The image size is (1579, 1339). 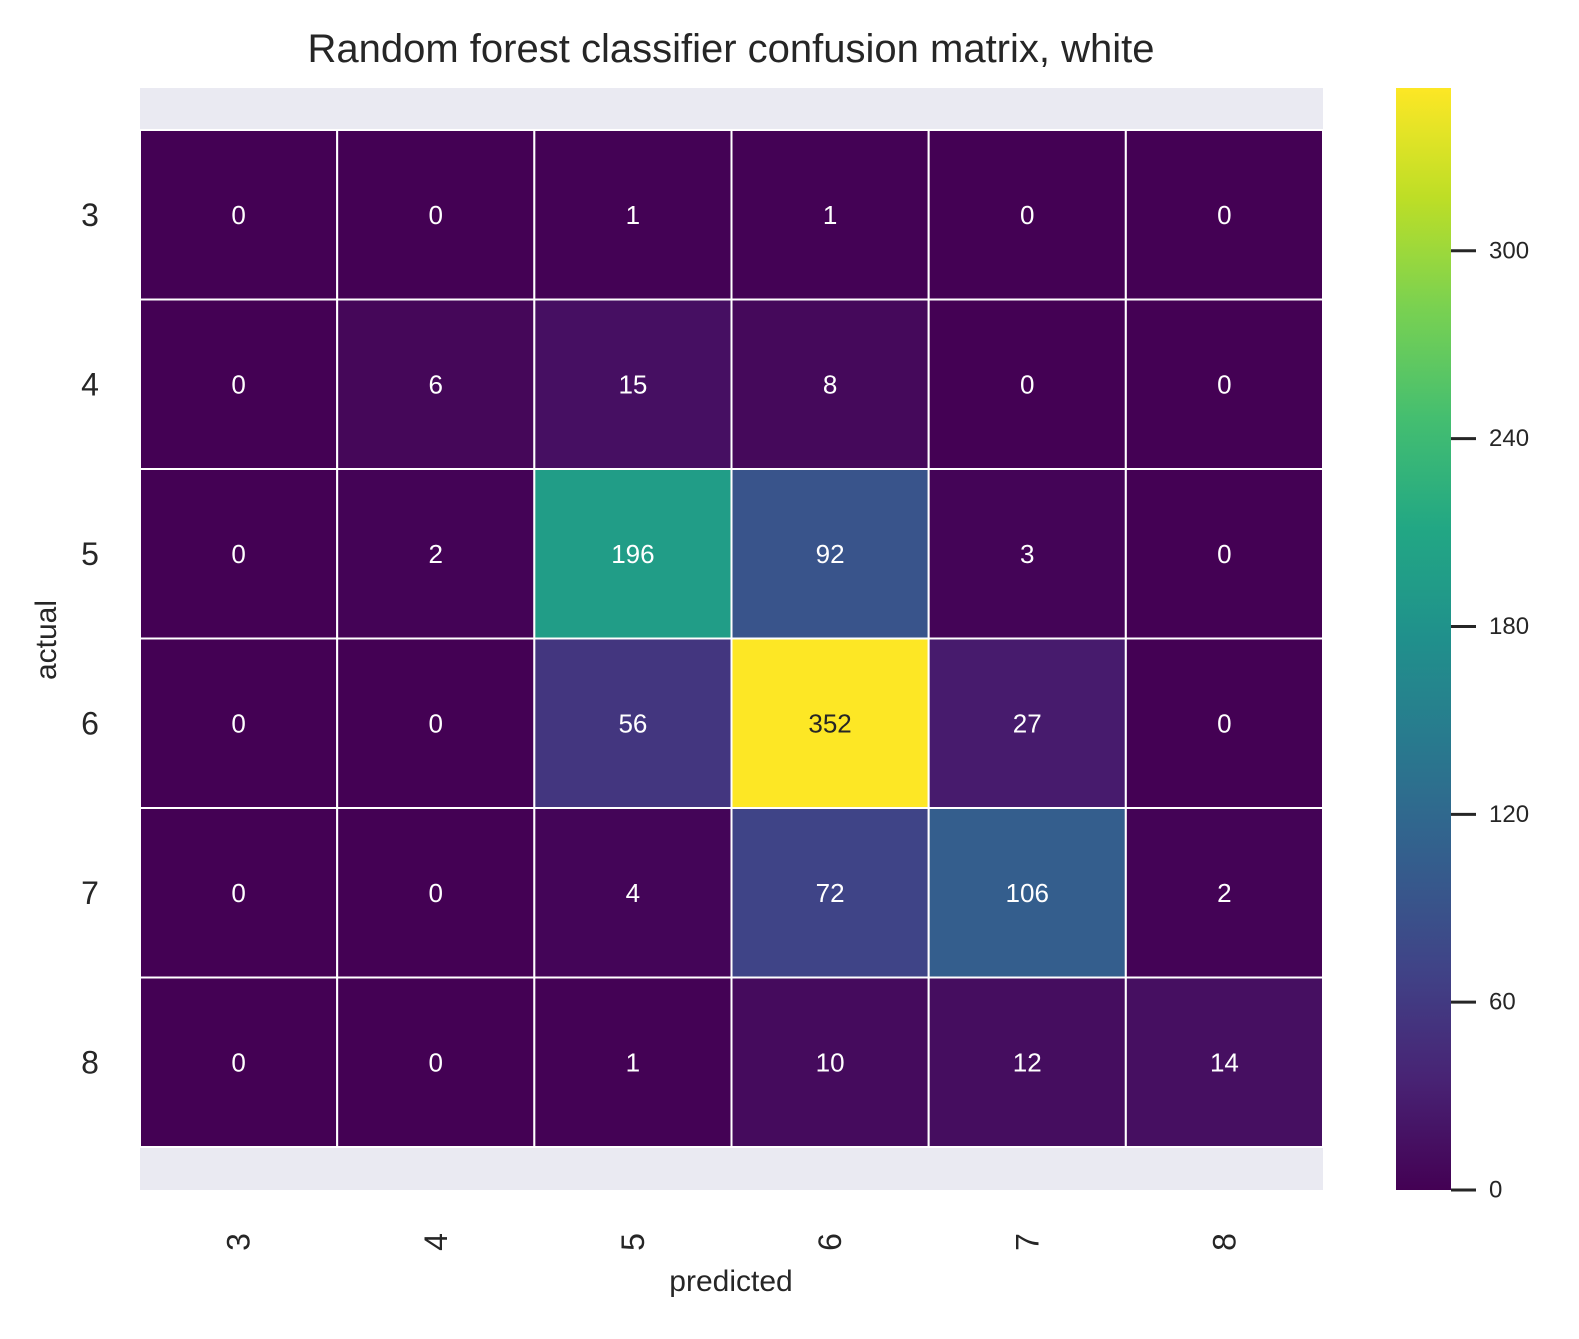 I want to click on x-tick-label: 6, so click(x=830, y=1242).